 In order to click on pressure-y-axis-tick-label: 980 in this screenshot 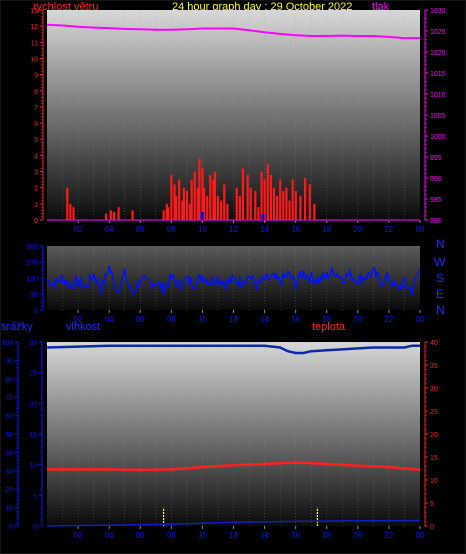, I will do `click(436, 221)`.